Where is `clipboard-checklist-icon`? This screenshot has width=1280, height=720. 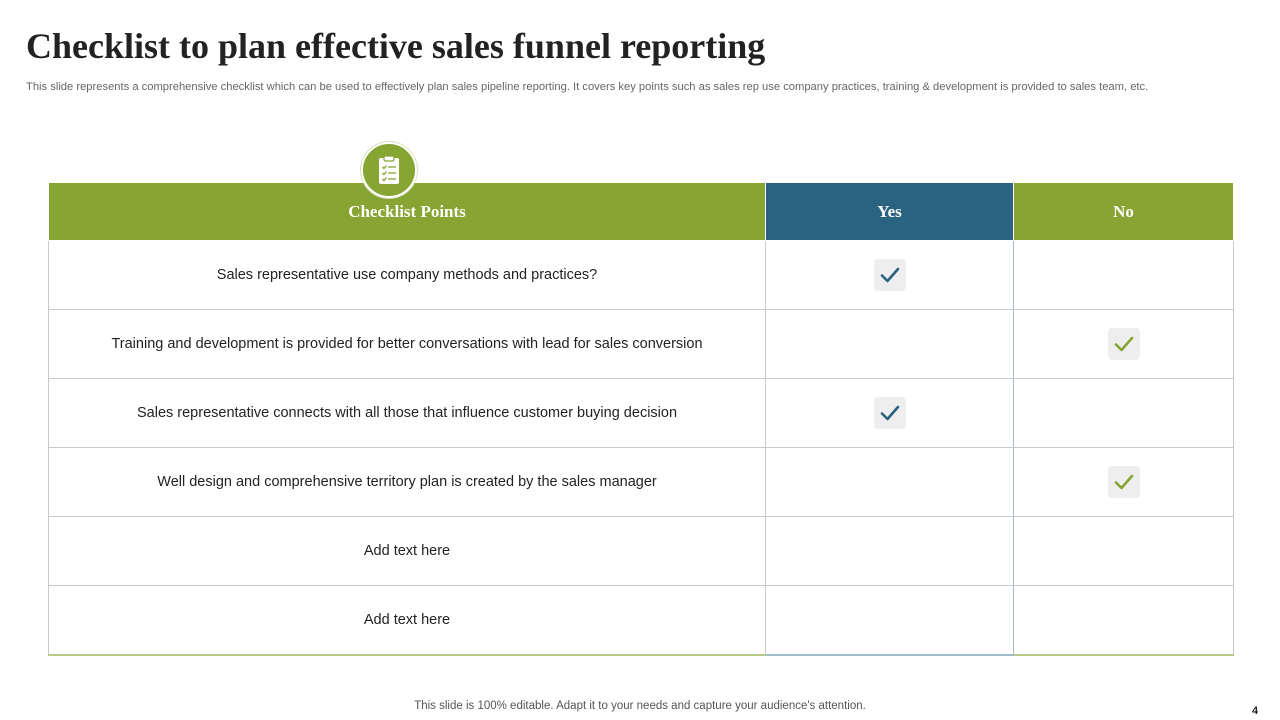 clipboard-checklist-icon is located at coordinates (389, 169).